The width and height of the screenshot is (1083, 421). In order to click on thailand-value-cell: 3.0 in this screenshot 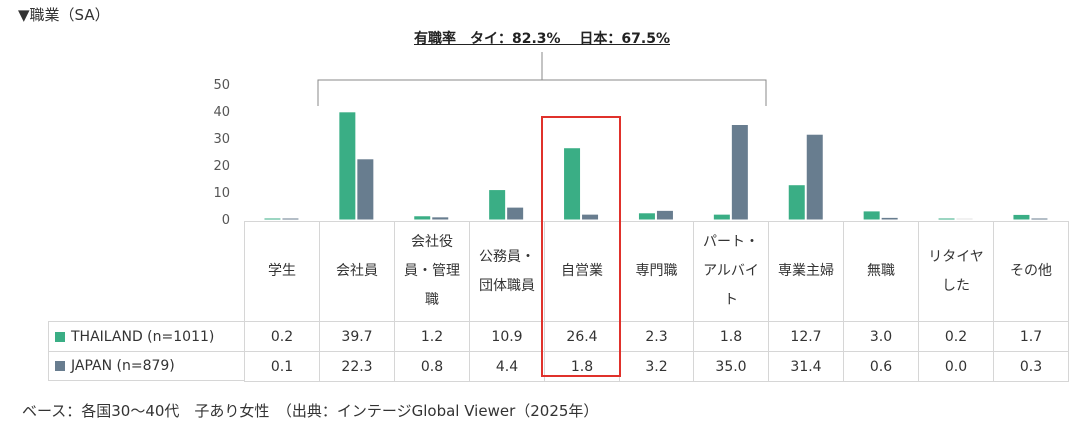, I will do `click(881, 336)`.